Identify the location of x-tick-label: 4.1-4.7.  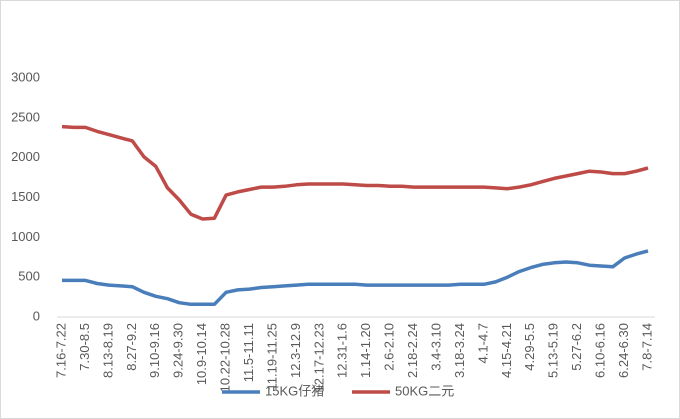
(482, 343).